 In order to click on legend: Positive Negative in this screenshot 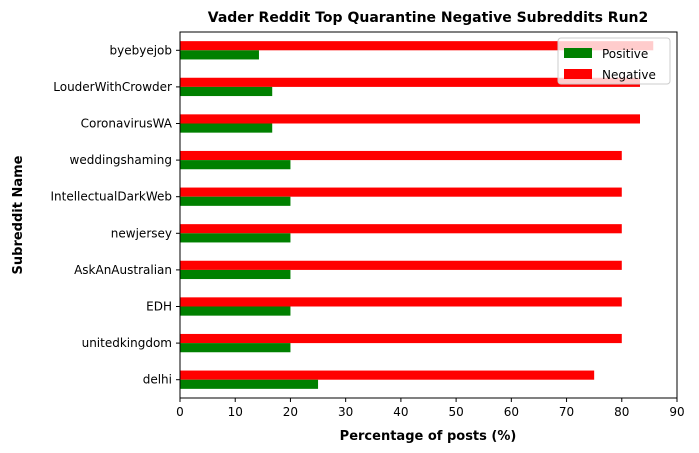, I will do `click(614, 61)`.